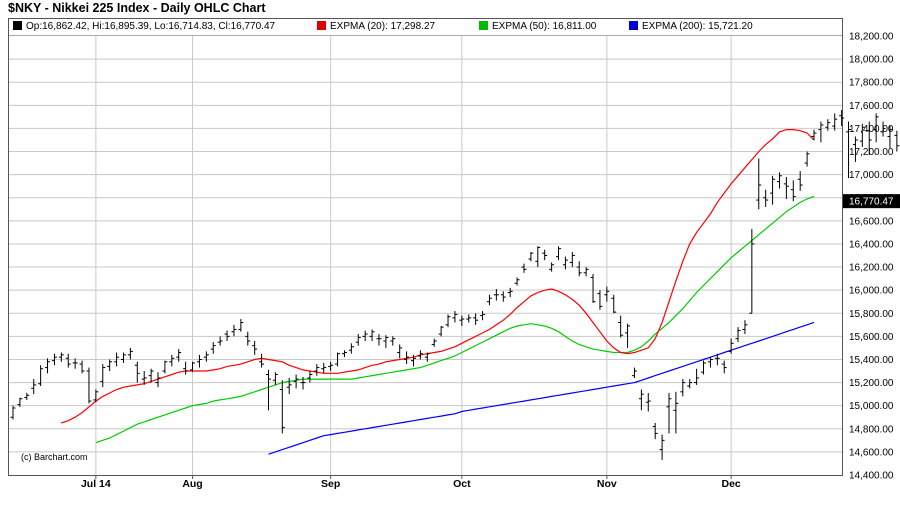 The height and width of the screenshot is (511, 900). I want to click on y-tick-label: 18,000.00, so click(871, 60).